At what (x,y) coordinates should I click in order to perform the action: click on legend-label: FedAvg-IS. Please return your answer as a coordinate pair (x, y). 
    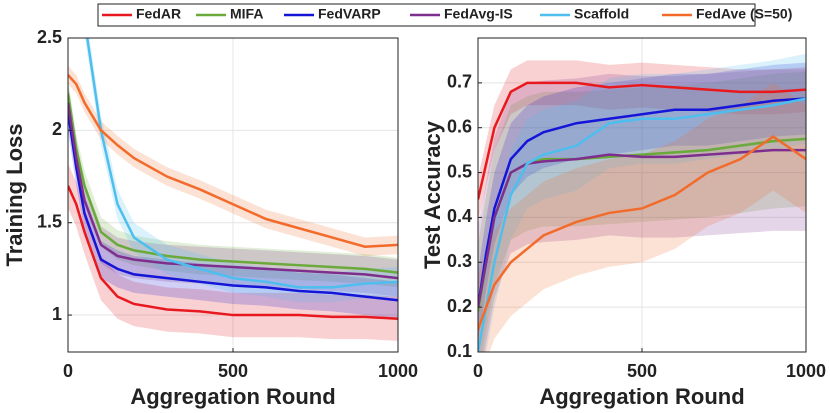
    Looking at the image, I should click on (478, 14).